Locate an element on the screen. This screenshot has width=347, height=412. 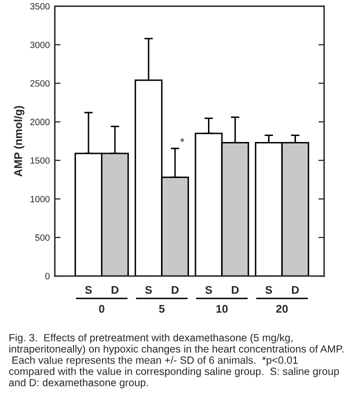
caption: Fig. 3. Effects of pretreatment with dexamethasone (5 mg/kg, intraperitoneally) on hypoxic changes in the heart concentrations of AMP. Each value represents the mean +/- SD of 6 animals. *p<0.01 compared with the value in corresponding saline group. S: saline group and D: dexamethasone group. is located at coordinates (176, 361).